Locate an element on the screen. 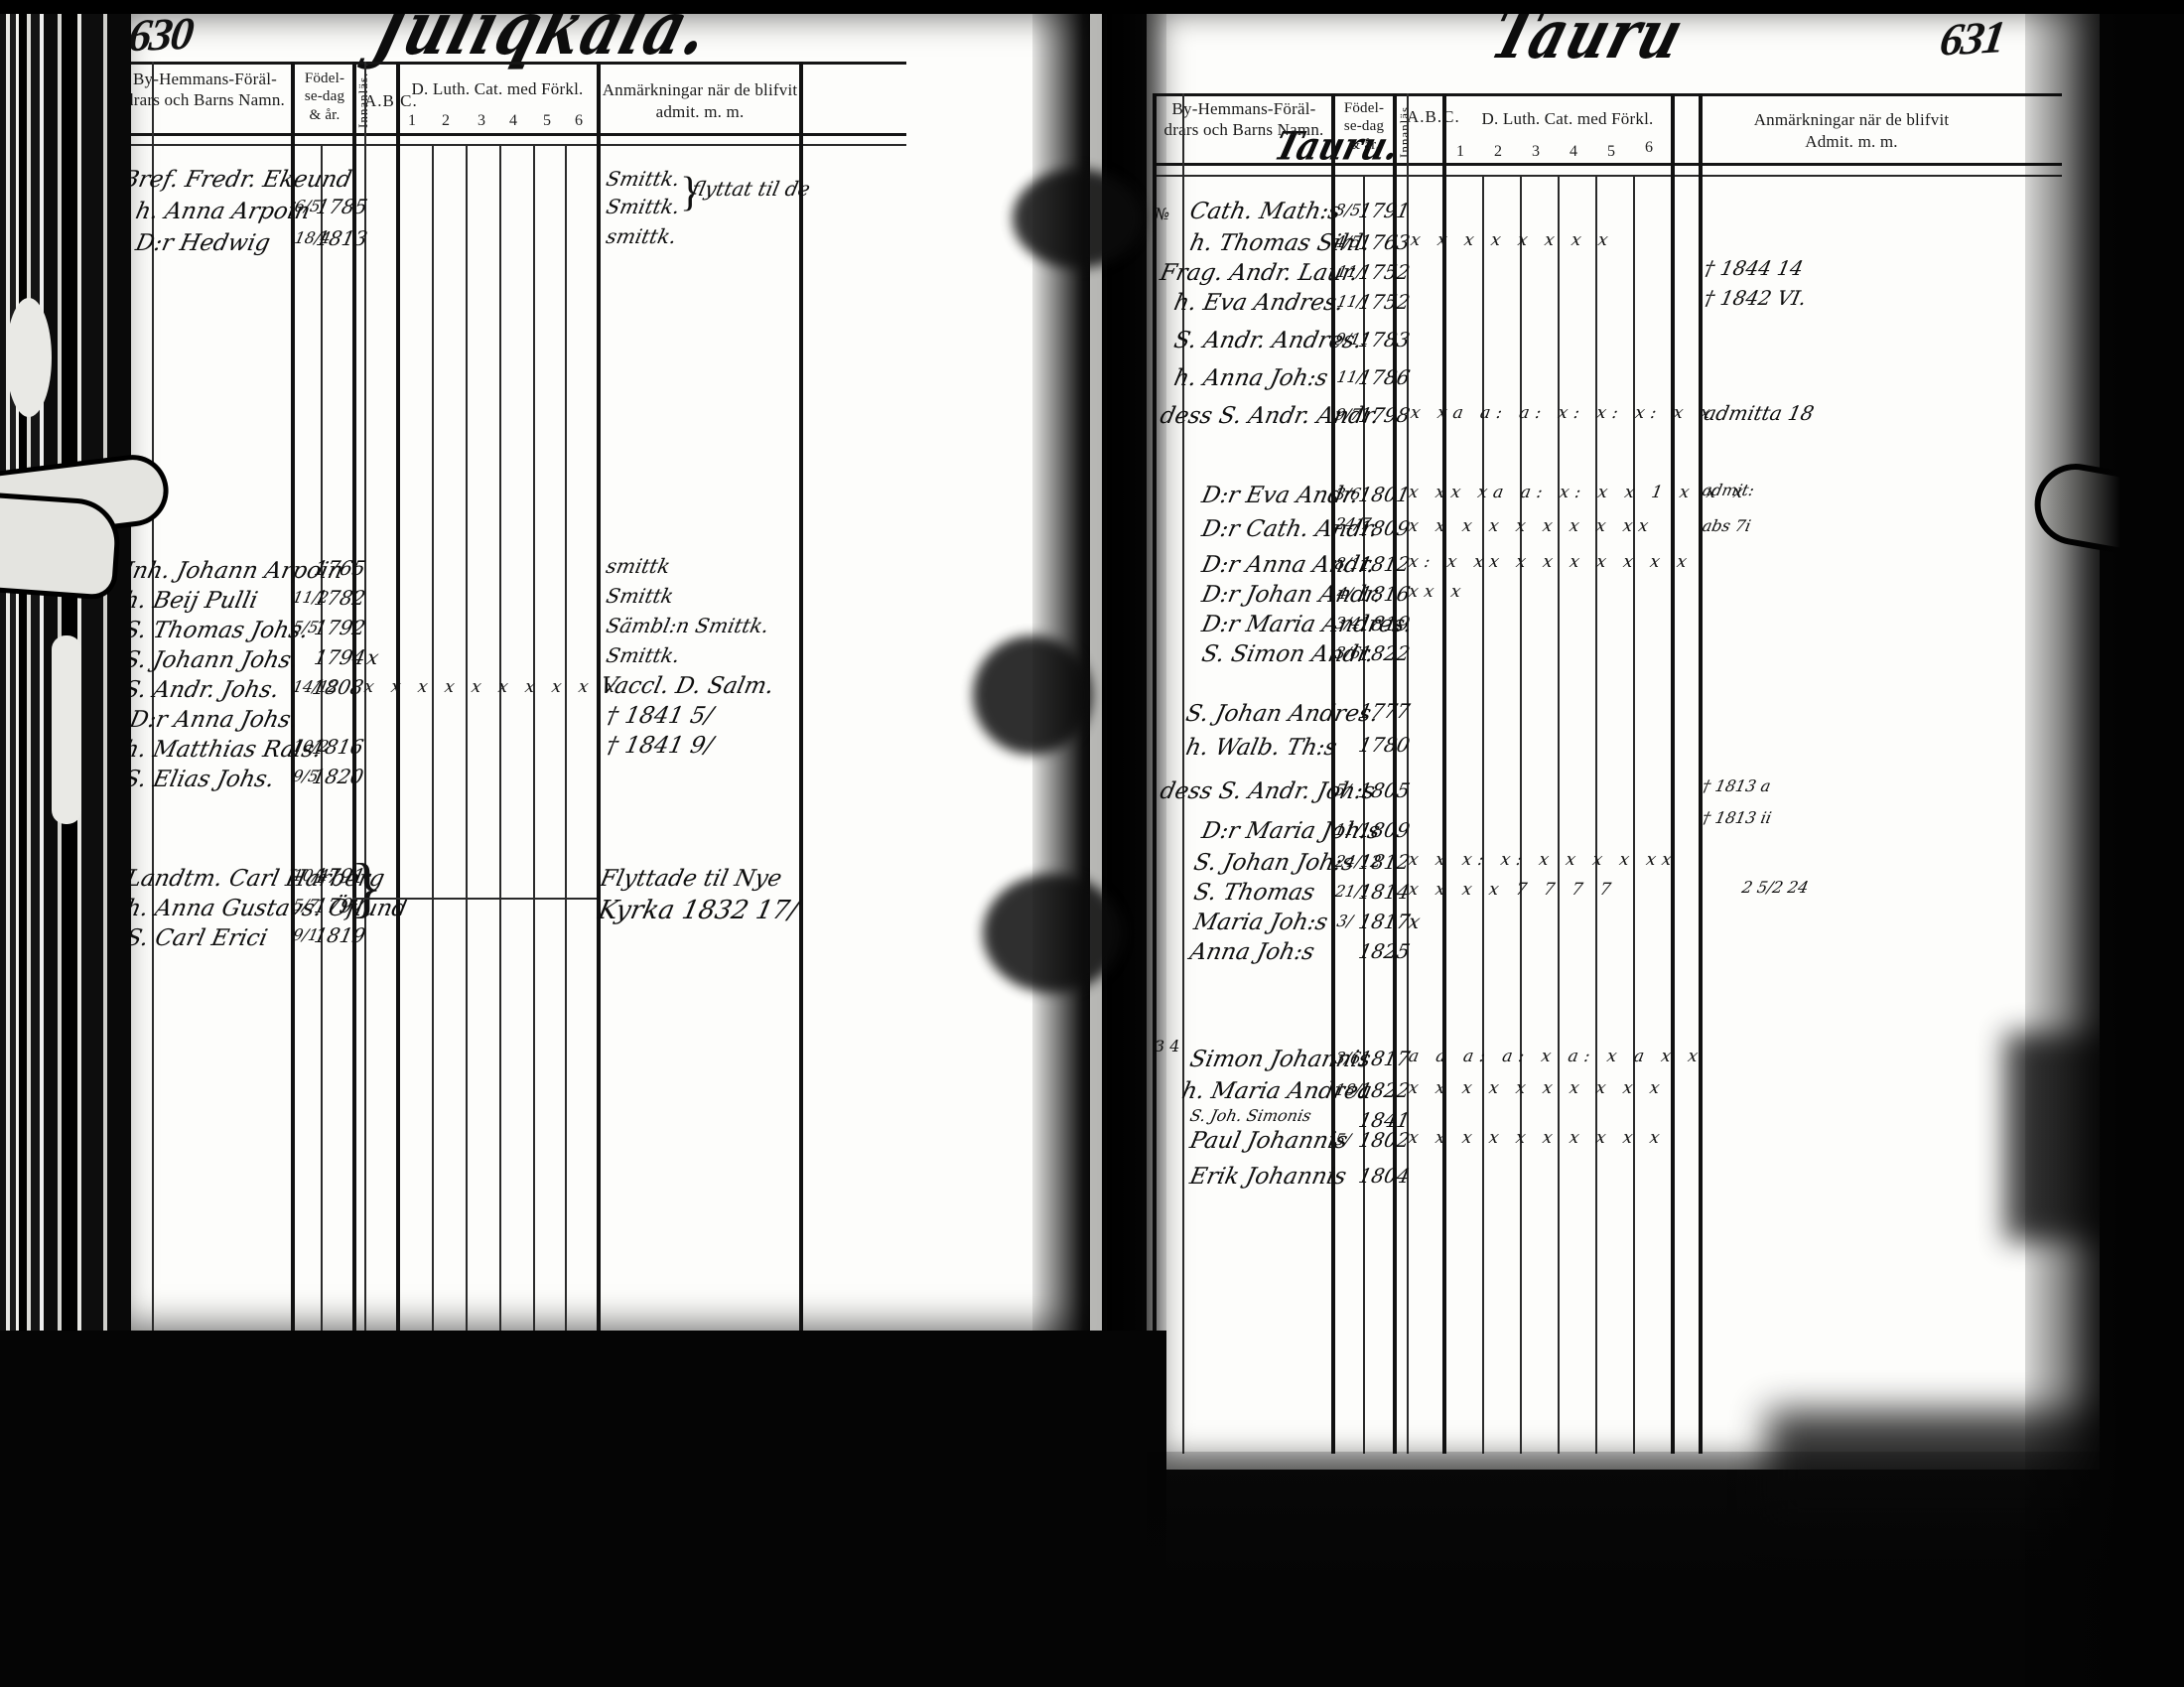  entry-name: D:r Hedwig is located at coordinates (203, 243).